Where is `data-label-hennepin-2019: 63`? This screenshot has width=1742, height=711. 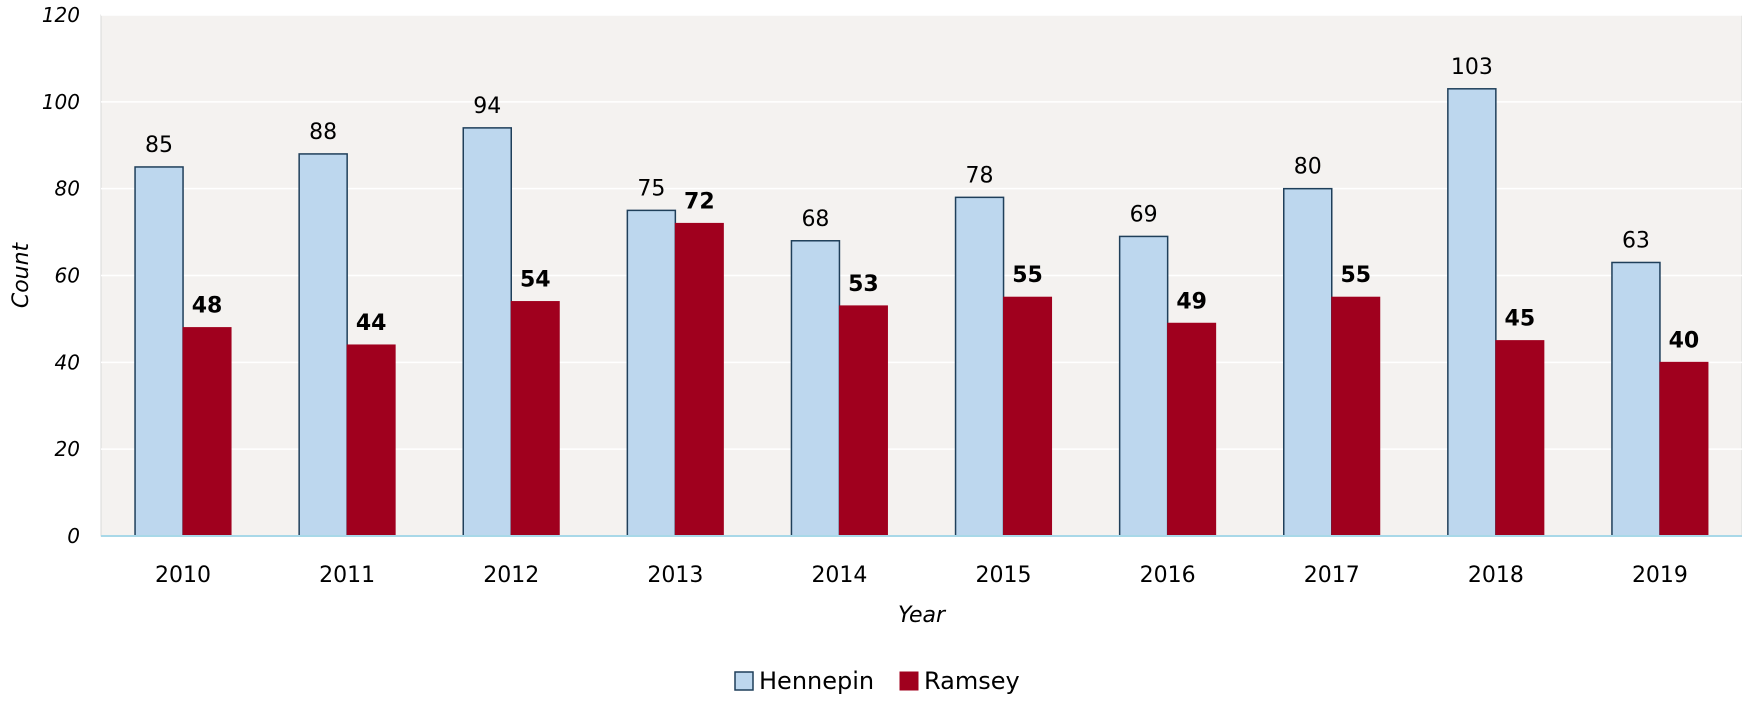 data-label-hennepin-2019: 63 is located at coordinates (1636, 240).